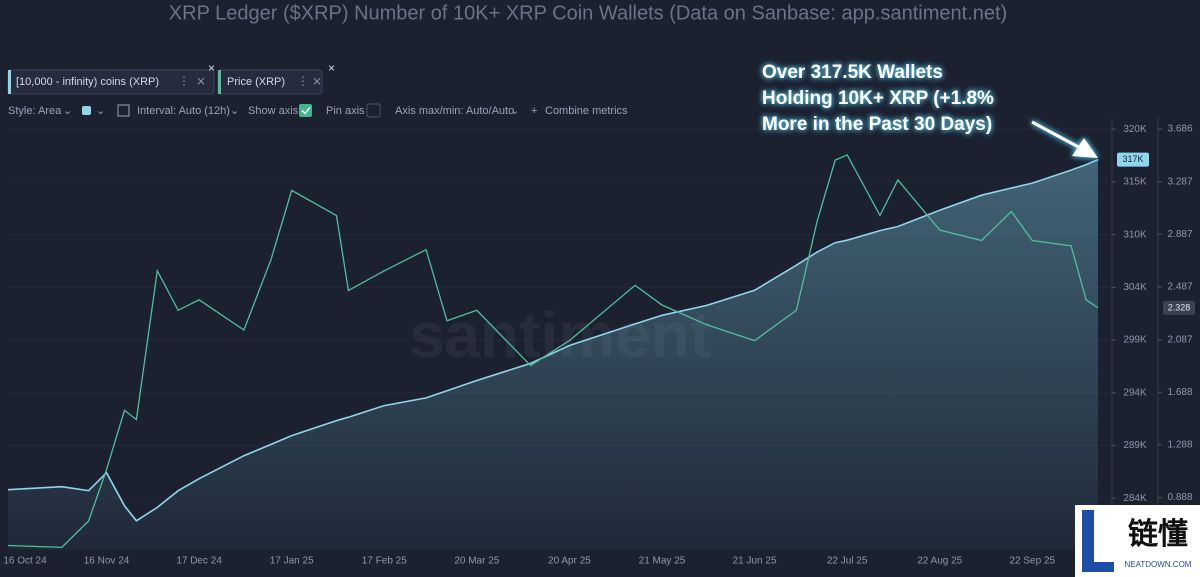  I want to click on logo: 链懂 NEATDOWN.COM, so click(1137, 541).